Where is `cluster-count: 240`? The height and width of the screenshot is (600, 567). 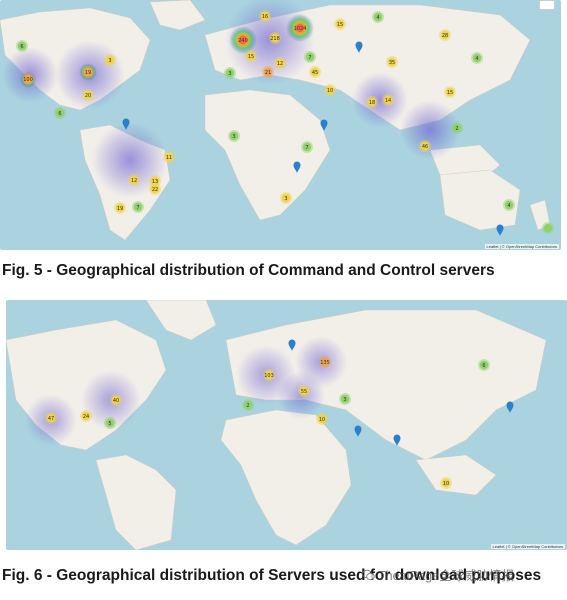 cluster-count: 240 is located at coordinates (243, 41).